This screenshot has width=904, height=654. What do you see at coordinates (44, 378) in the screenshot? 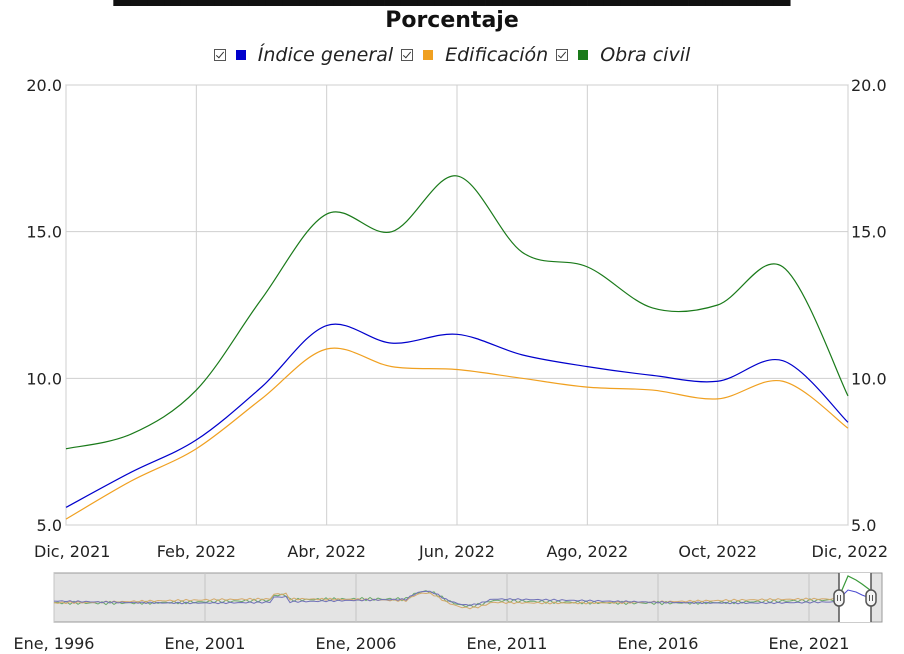
I see `y-tick-label-left: 10.0` at bounding box center [44, 378].